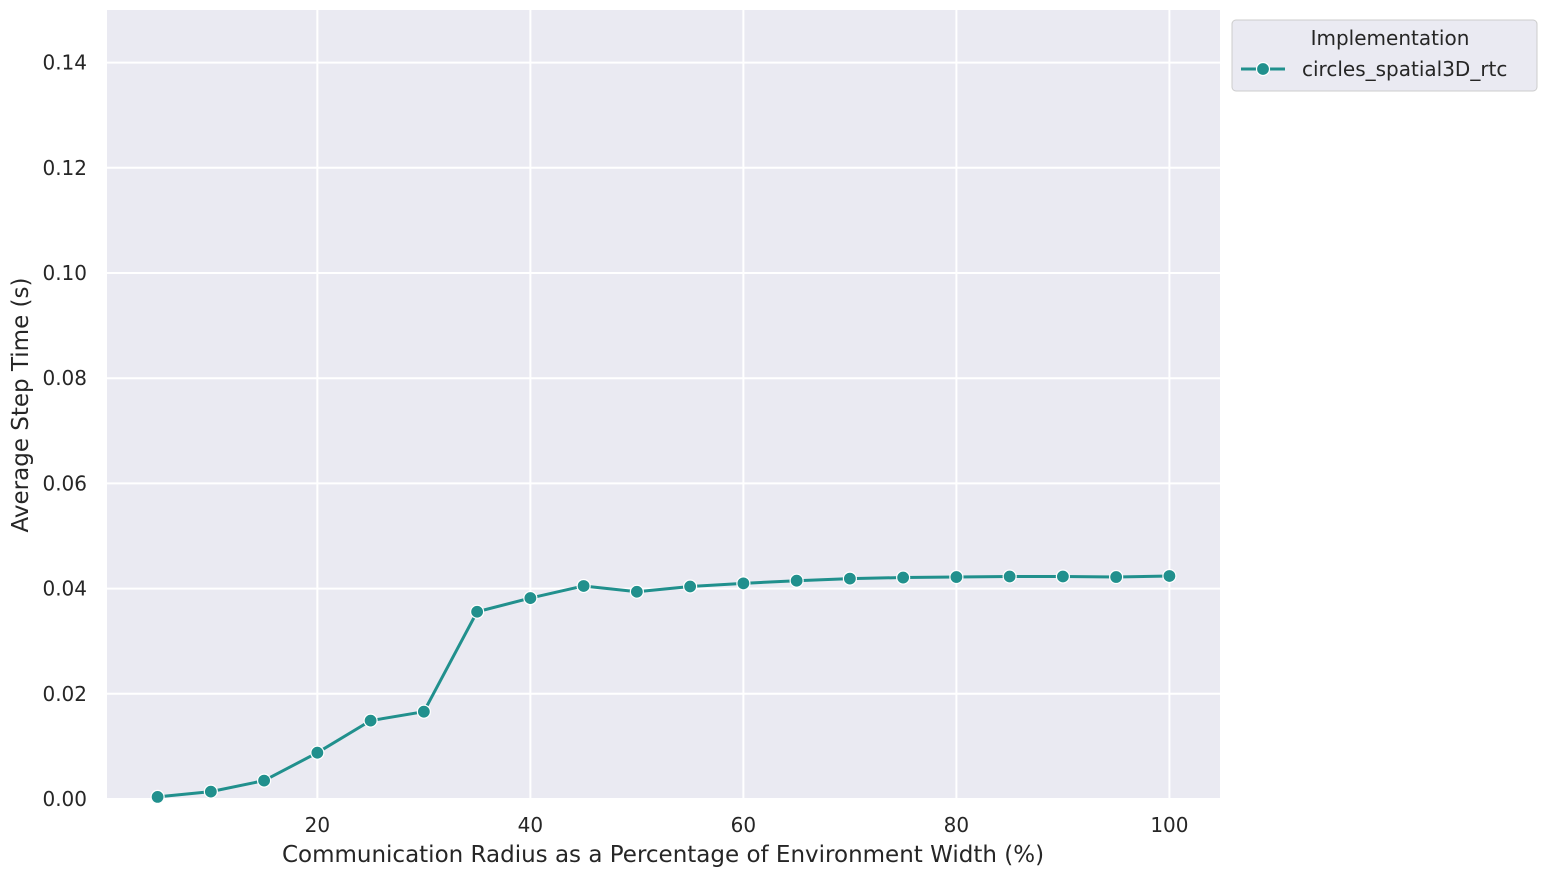  I want to click on legend-title: Implementation, so click(1390, 38).